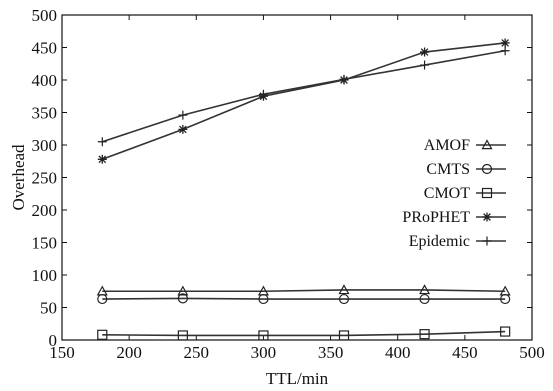 Image resolution: width=553 pixels, height=391 pixels. What do you see at coordinates (45, 15) in the screenshot?
I see `y-tick-label: 500` at bounding box center [45, 15].